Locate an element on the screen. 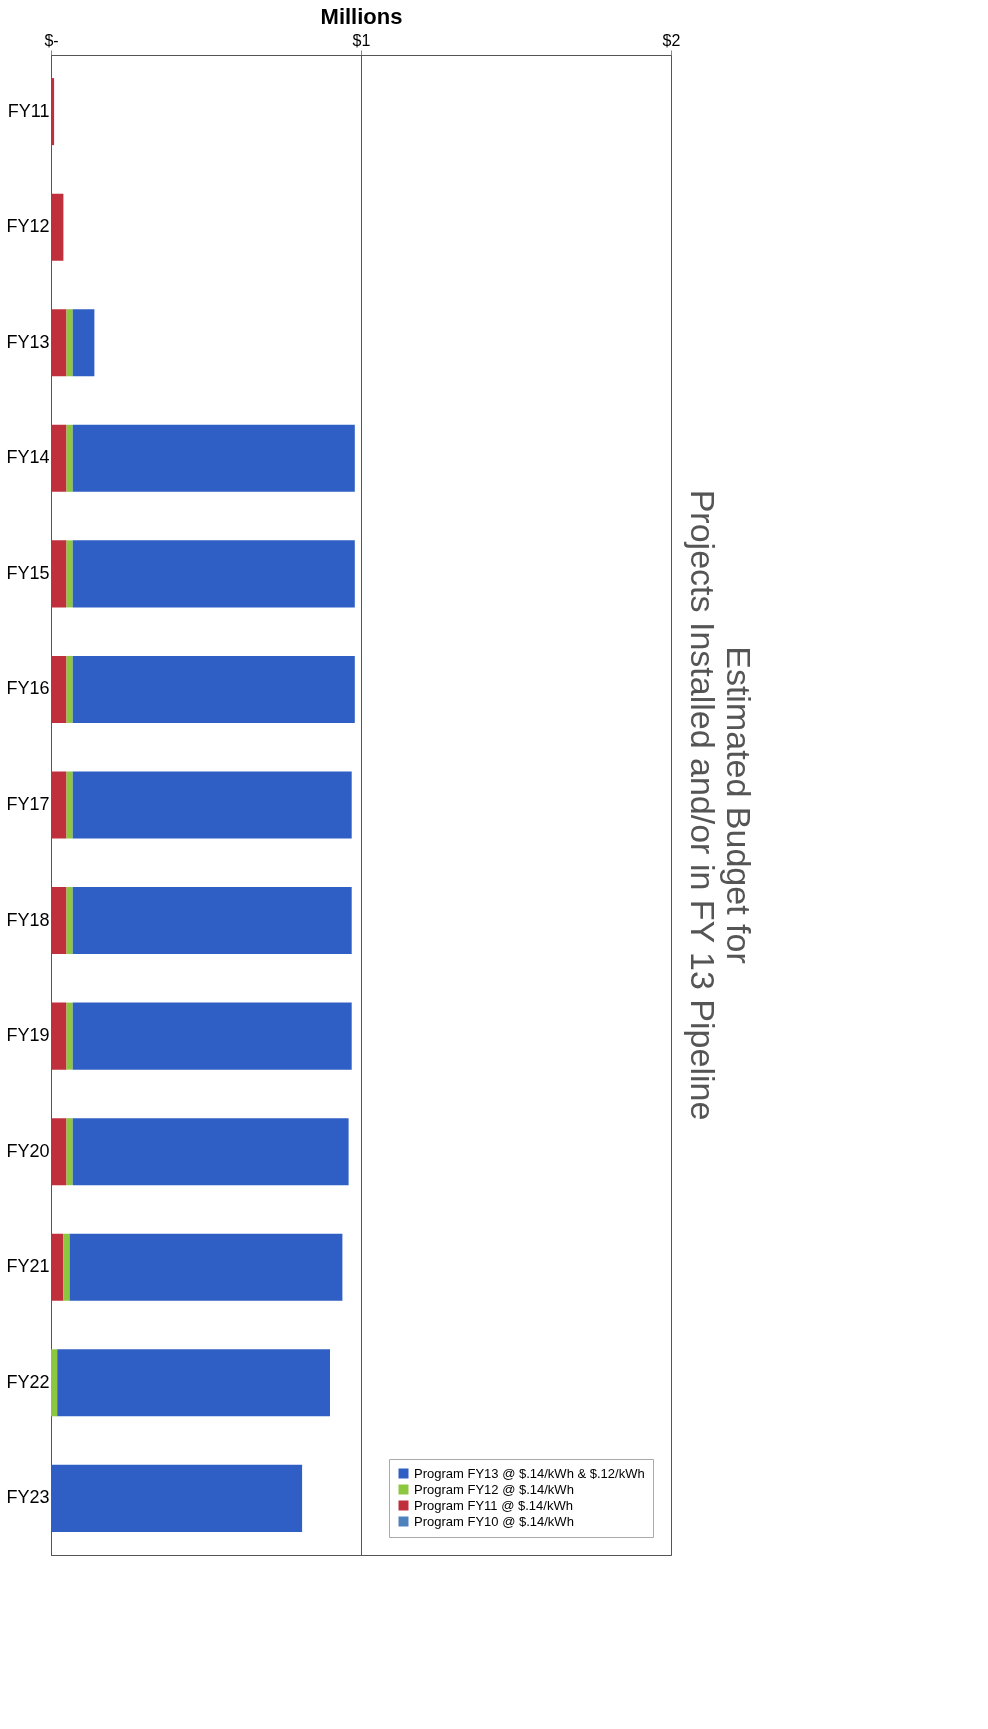 The width and height of the screenshot is (988, 1729). y-tick-label: FY12 is located at coordinates (28, 226).